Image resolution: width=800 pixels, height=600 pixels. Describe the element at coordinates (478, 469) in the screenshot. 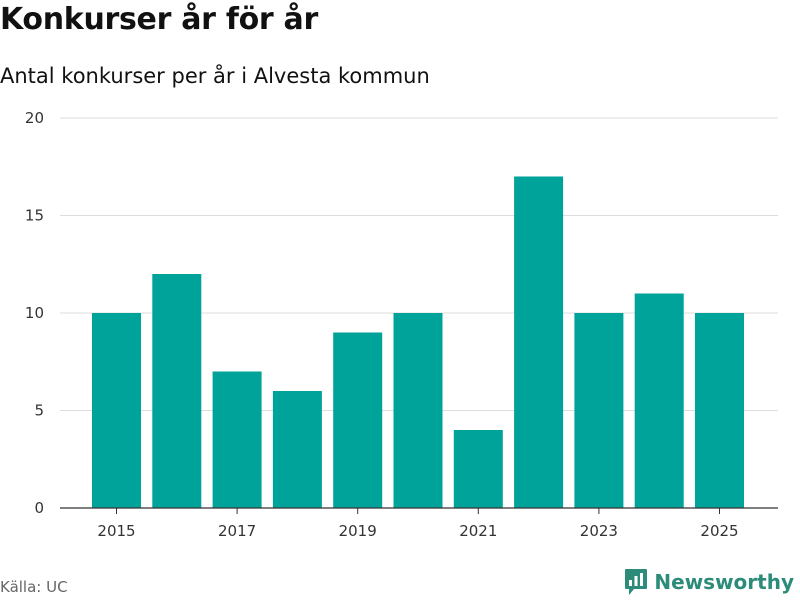

I see `bar-2021` at that location.